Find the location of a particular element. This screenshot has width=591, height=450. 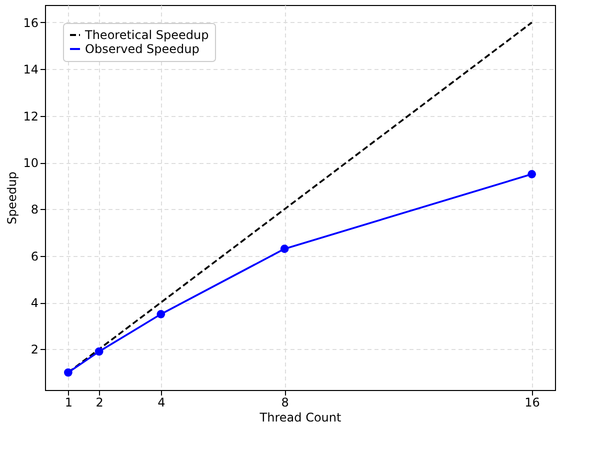

y-tick-label: 16 is located at coordinates (30, 23).